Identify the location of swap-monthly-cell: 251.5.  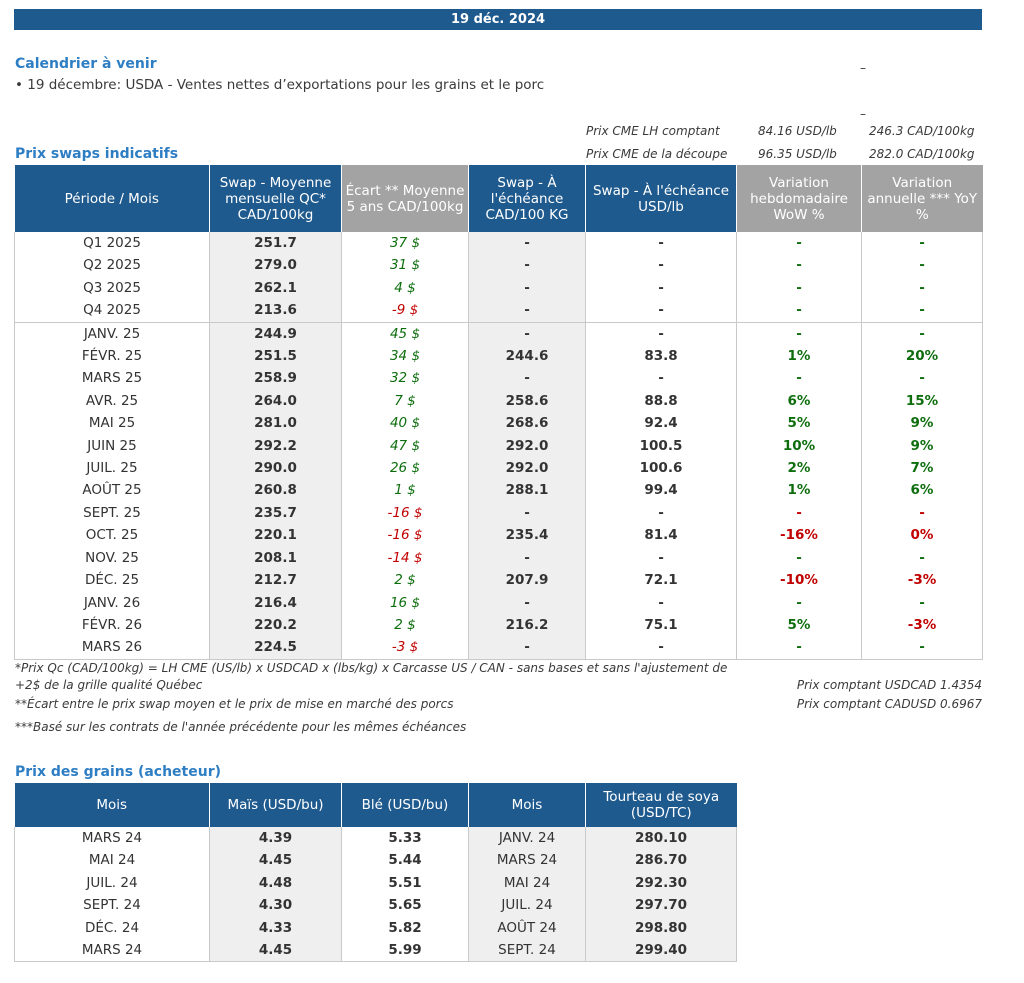
(275, 356).